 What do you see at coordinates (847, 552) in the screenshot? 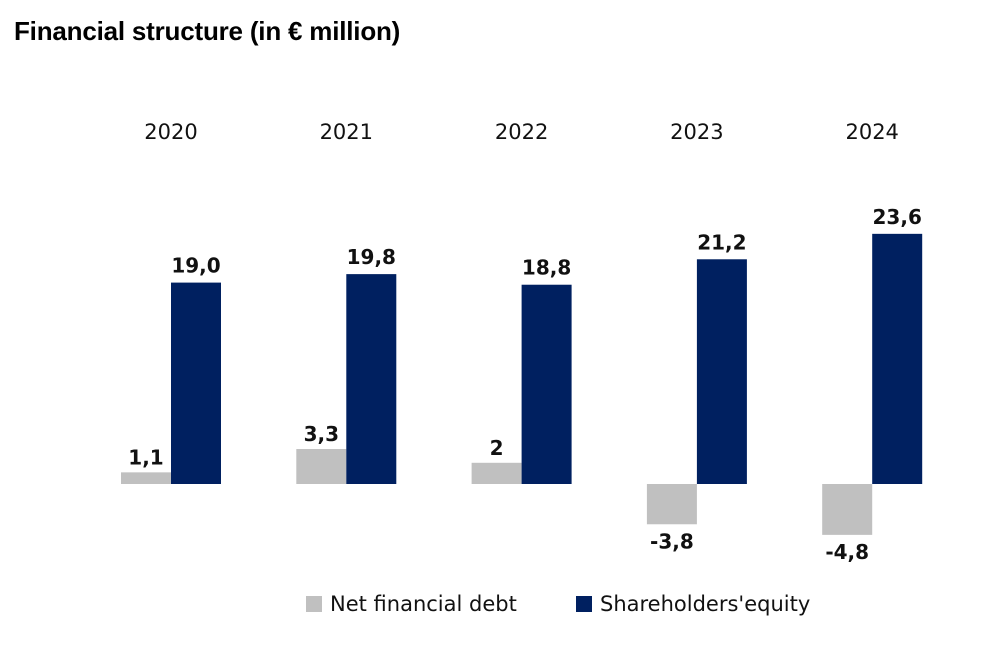
I see `label-net-financial-debt-2024: -4,8` at bounding box center [847, 552].